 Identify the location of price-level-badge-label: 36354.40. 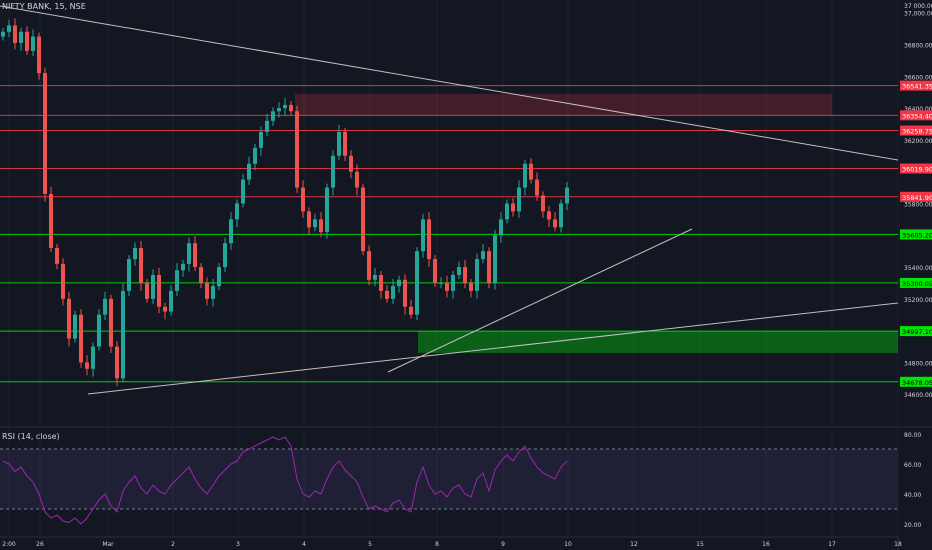
(917, 116).